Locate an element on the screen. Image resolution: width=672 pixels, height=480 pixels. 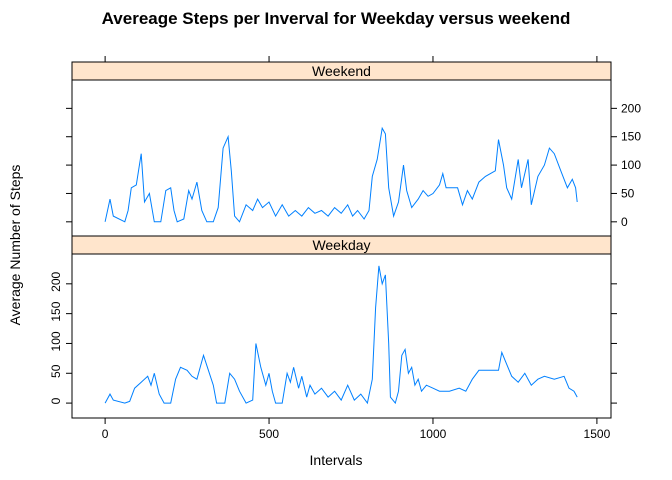
line is located at coordinates (341, 174).